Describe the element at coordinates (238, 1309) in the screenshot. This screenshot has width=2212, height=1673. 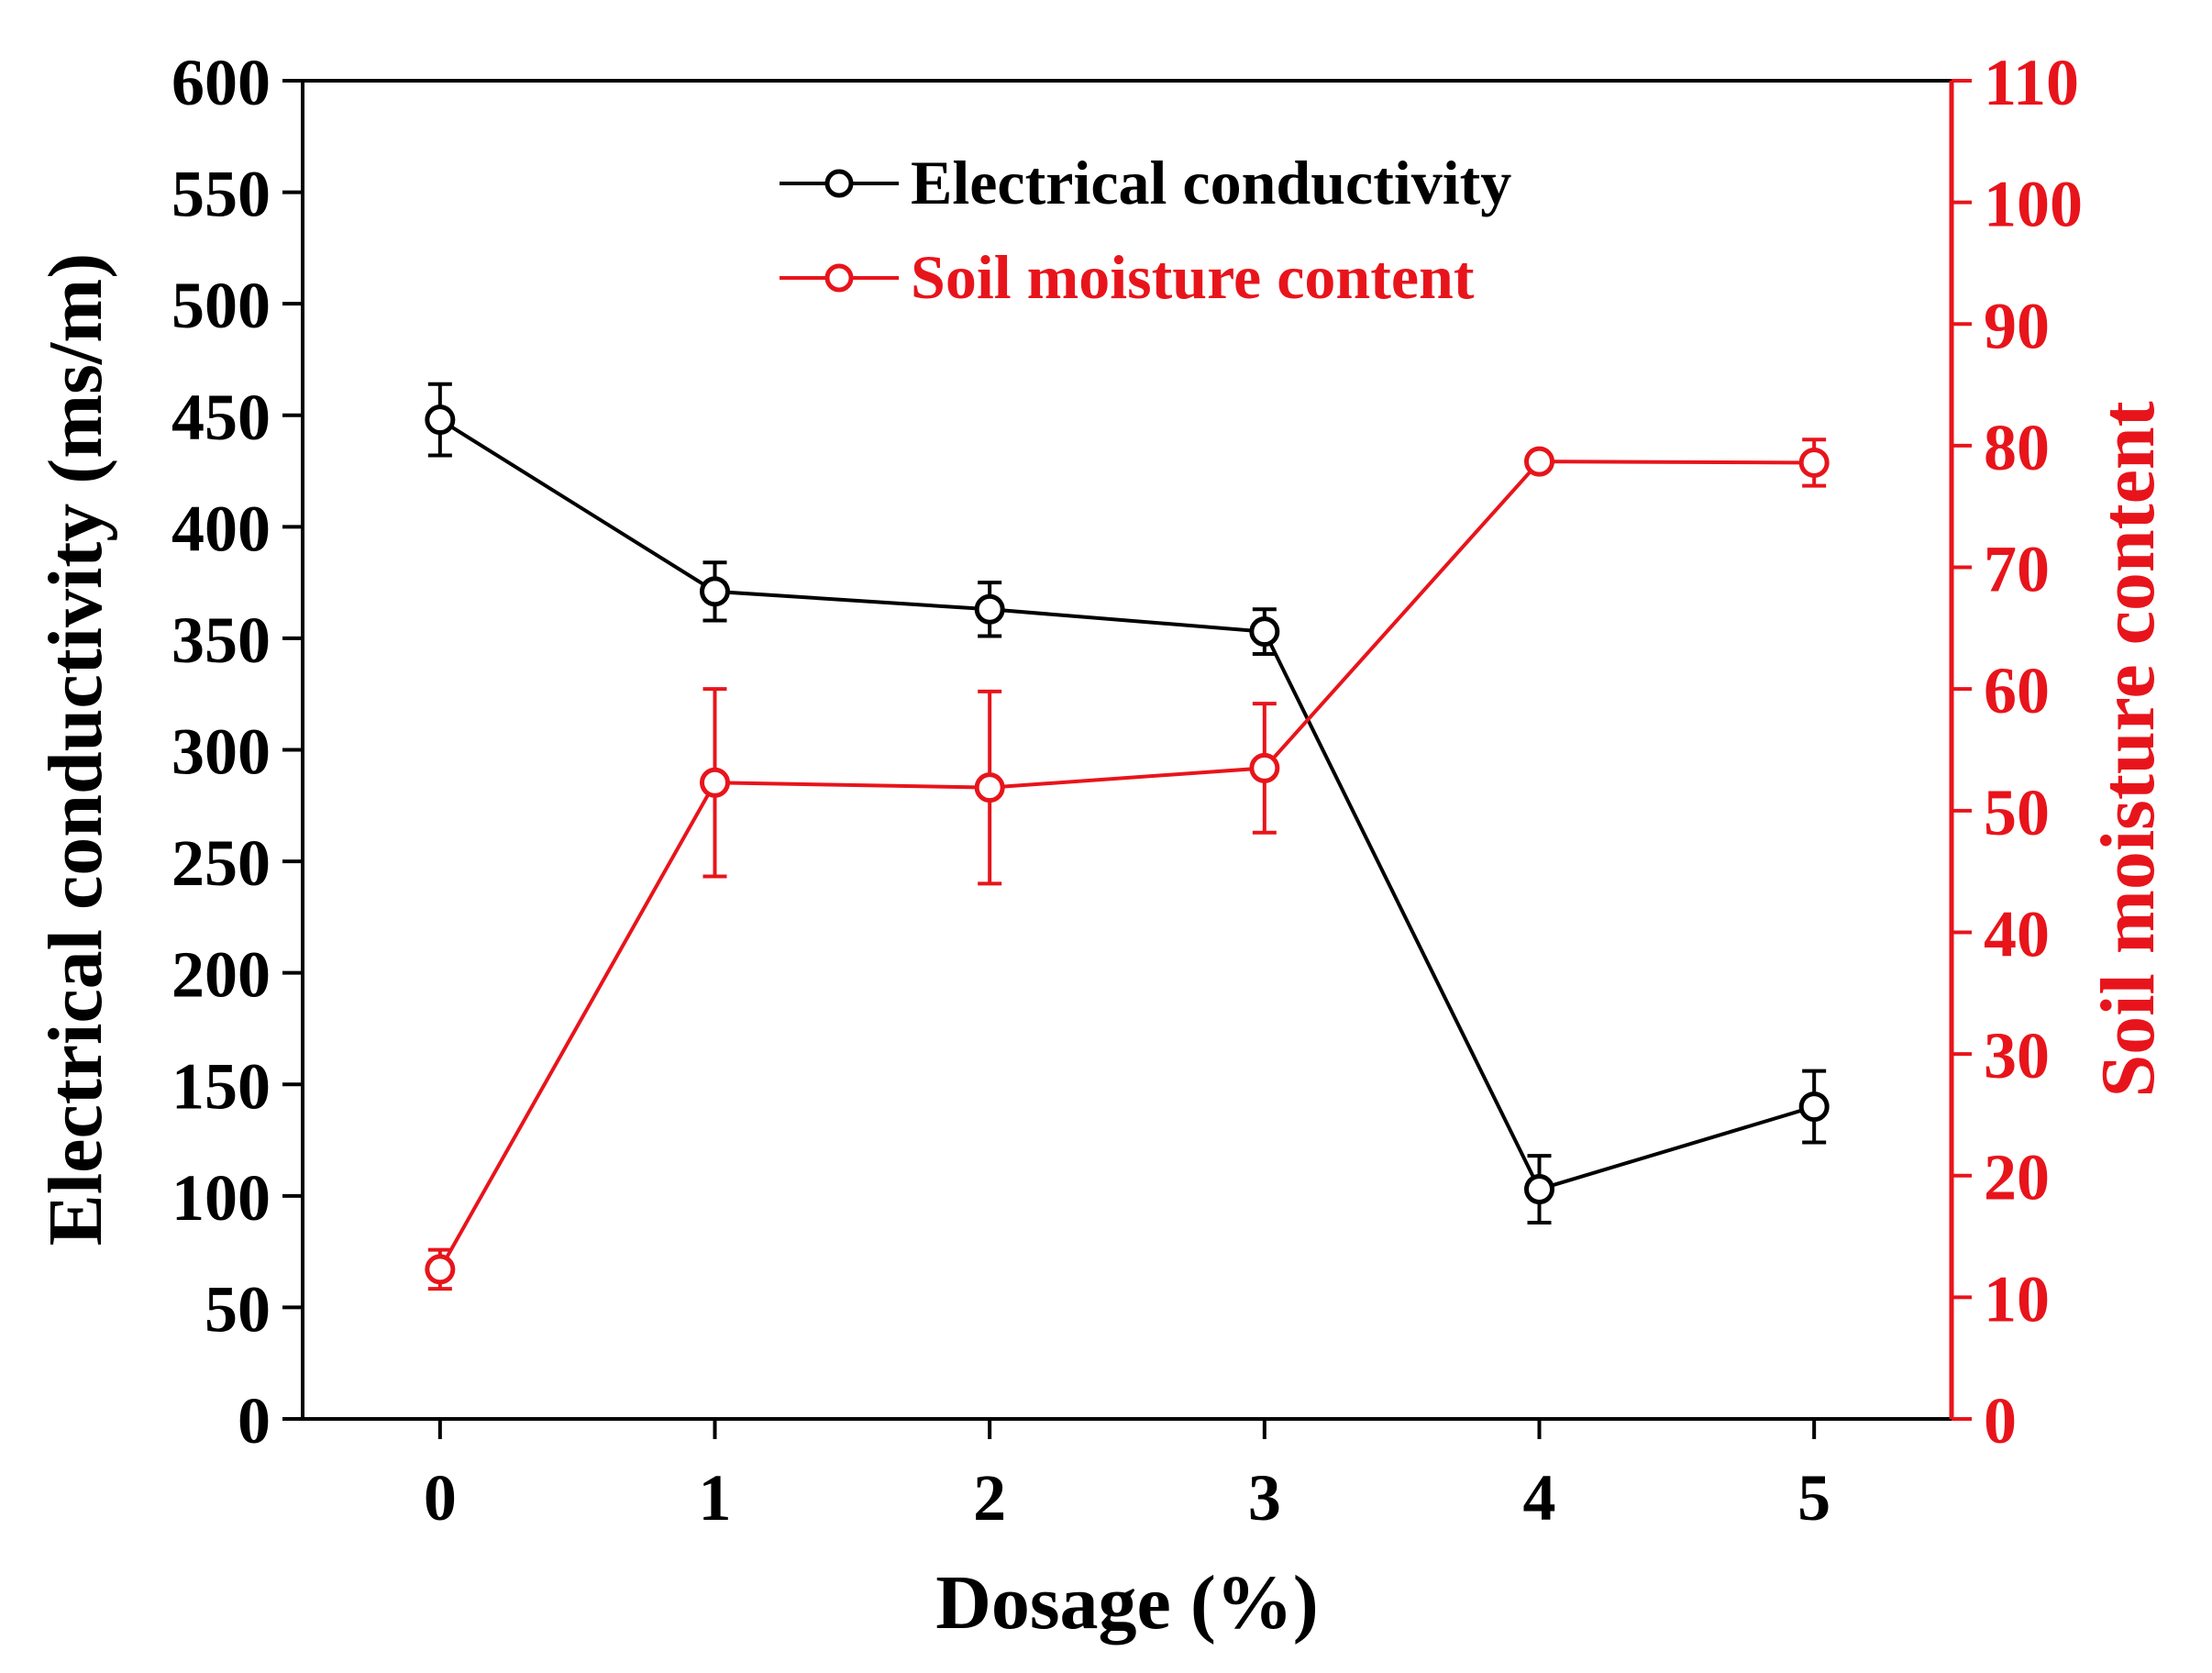
I see `left-tick-label: 50` at that location.